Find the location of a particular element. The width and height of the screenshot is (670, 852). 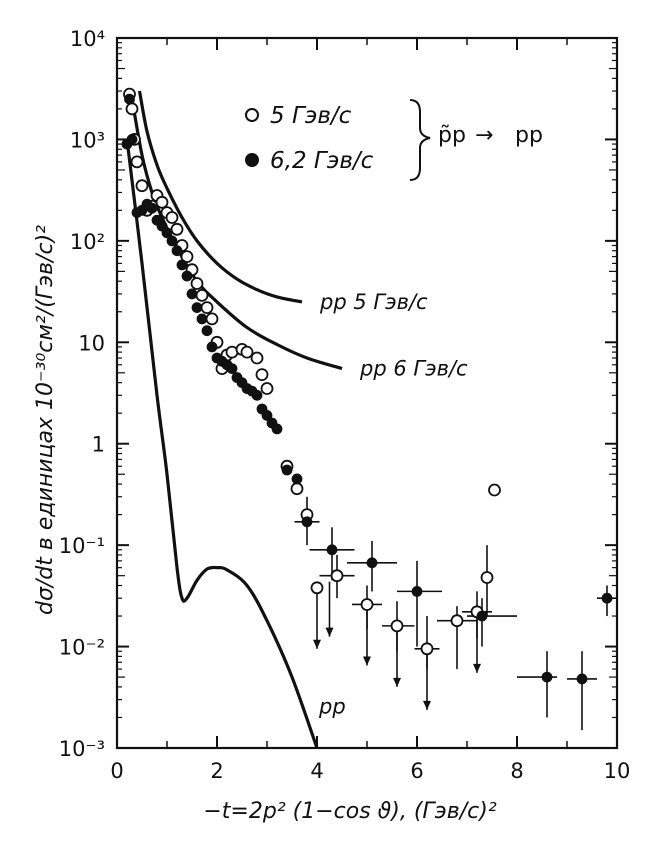

y-tick-label: 10⁻¹ is located at coordinates (82, 546).